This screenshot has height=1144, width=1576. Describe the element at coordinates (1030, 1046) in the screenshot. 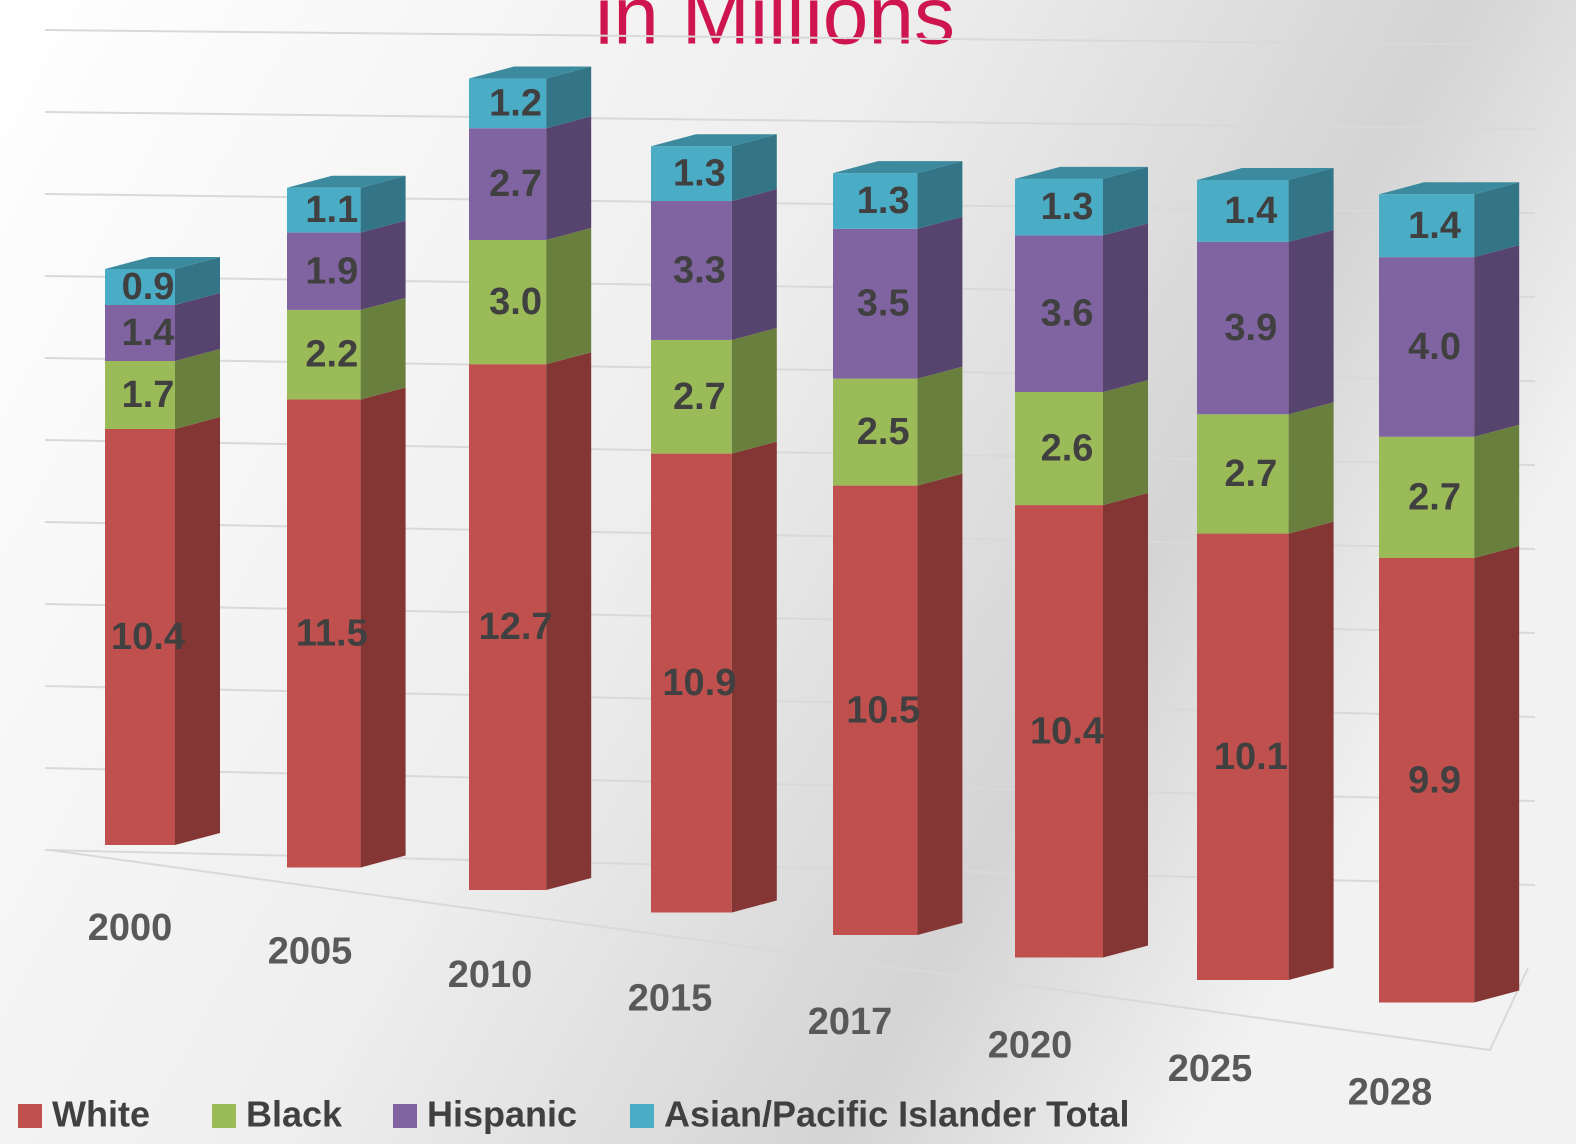

I see `x-tick-label: 2020` at that location.